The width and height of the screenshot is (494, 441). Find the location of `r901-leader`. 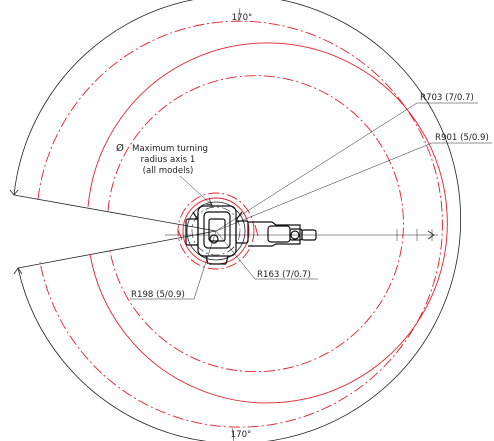

r901-leader is located at coordinates (324, 187).